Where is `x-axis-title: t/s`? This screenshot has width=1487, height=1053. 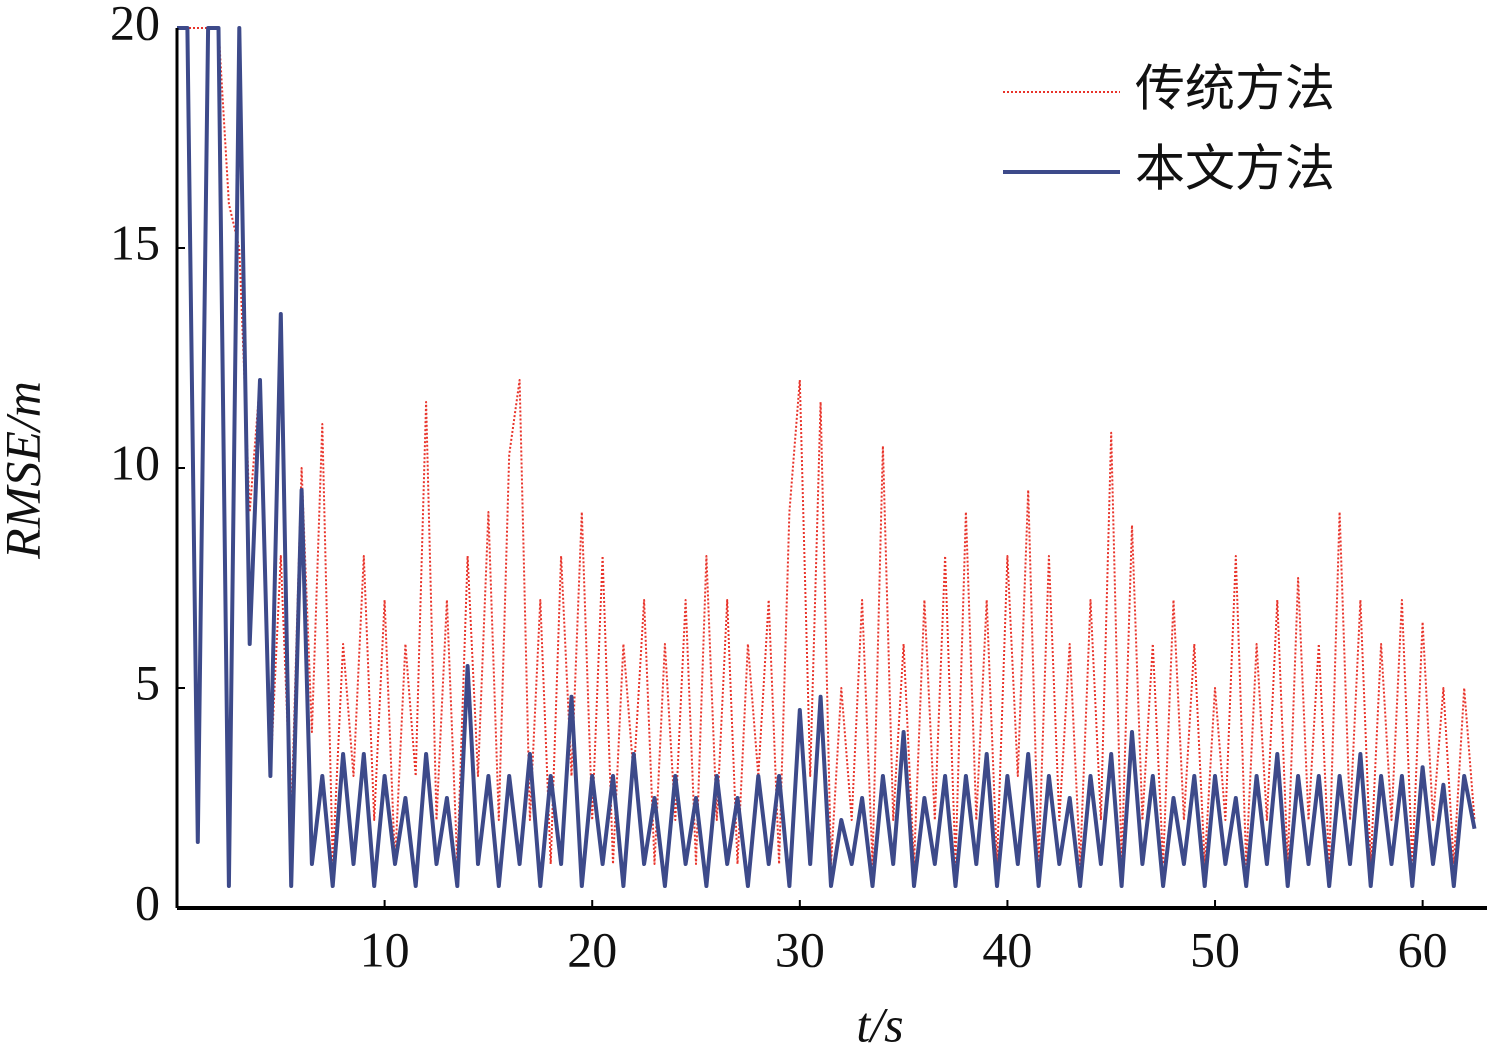
x-axis-title: t/s is located at coordinates (879, 1024).